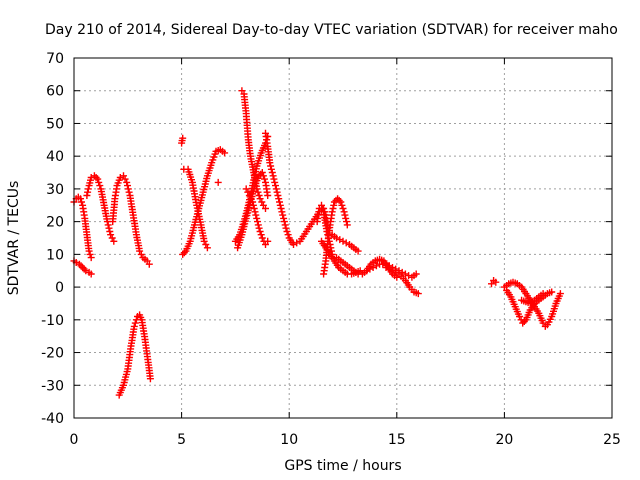 Image resolution: width=640 pixels, height=480 pixels. What do you see at coordinates (55, 190) in the screenshot?
I see `y-tick-label: 30` at bounding box center [55, 190].